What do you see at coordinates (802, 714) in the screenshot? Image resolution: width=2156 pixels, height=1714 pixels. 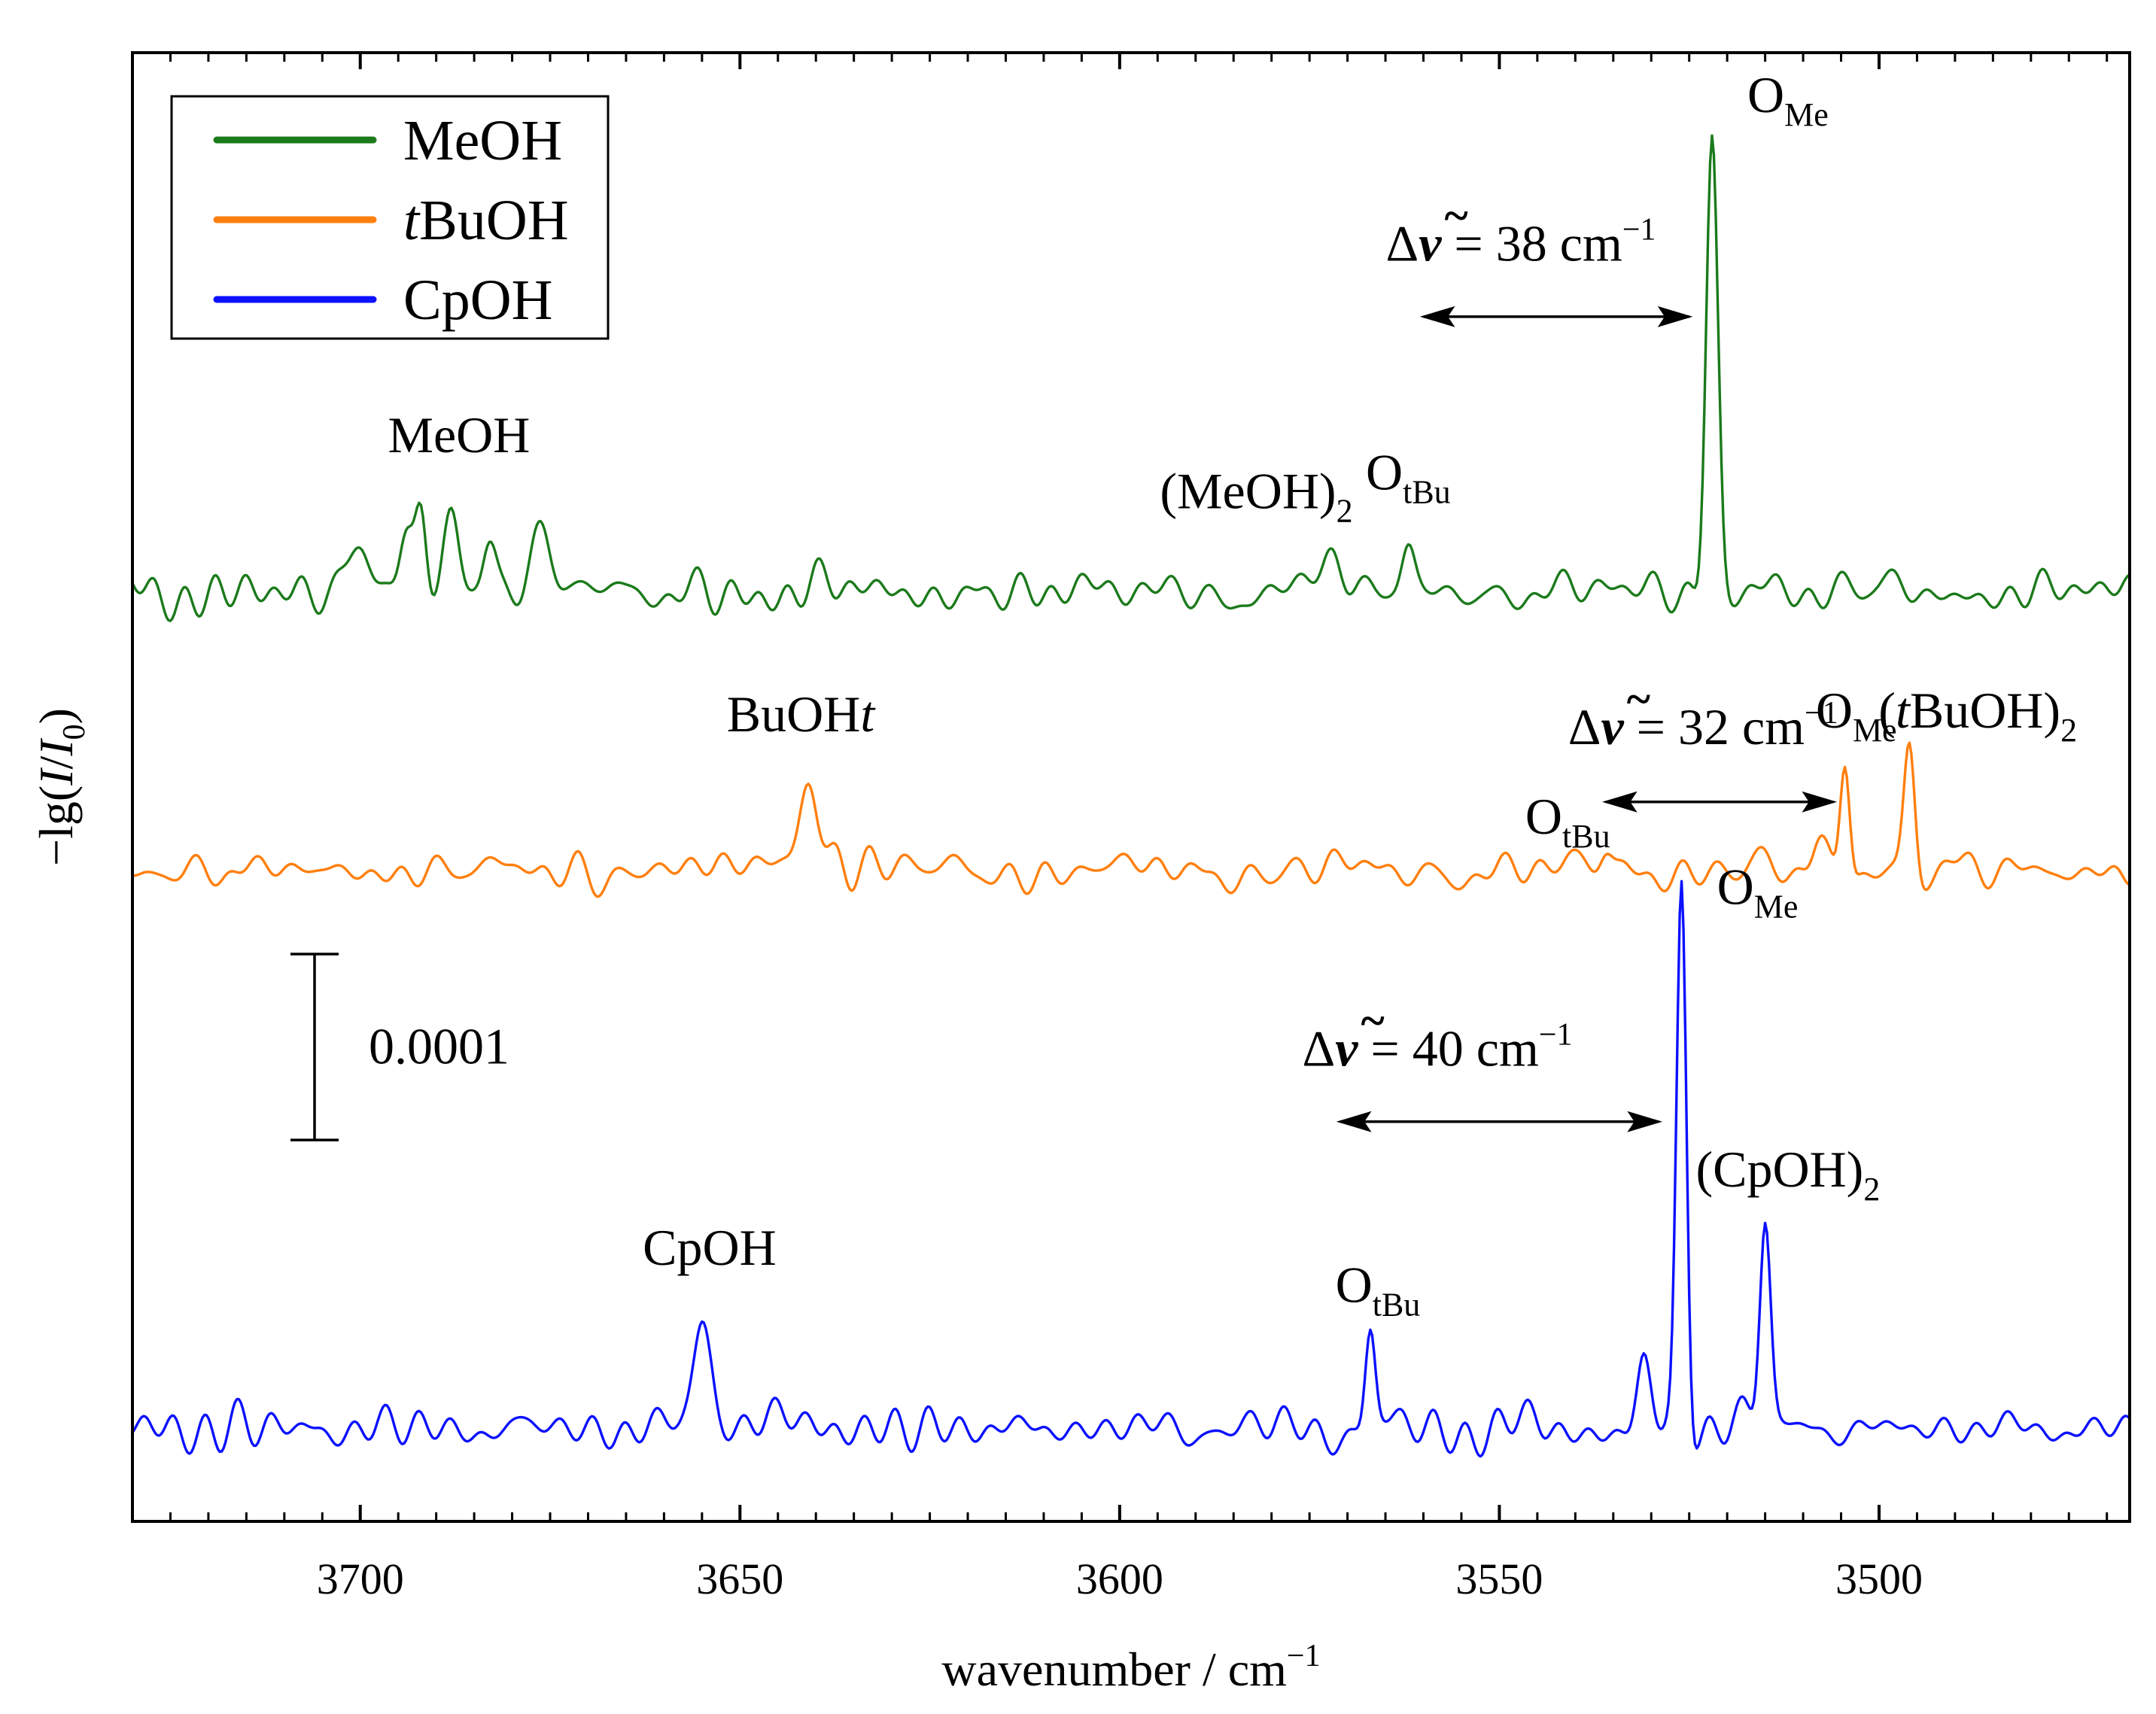 I see `peak-label: BuOHt` at bounding box center [802, 714].